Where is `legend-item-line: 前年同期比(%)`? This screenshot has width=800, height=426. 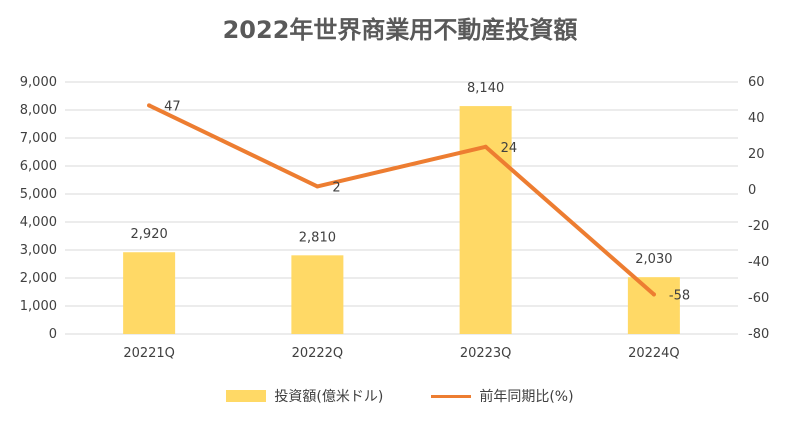 legend-item-line: 前年同期比(%) is located at coordinates (502, 396).